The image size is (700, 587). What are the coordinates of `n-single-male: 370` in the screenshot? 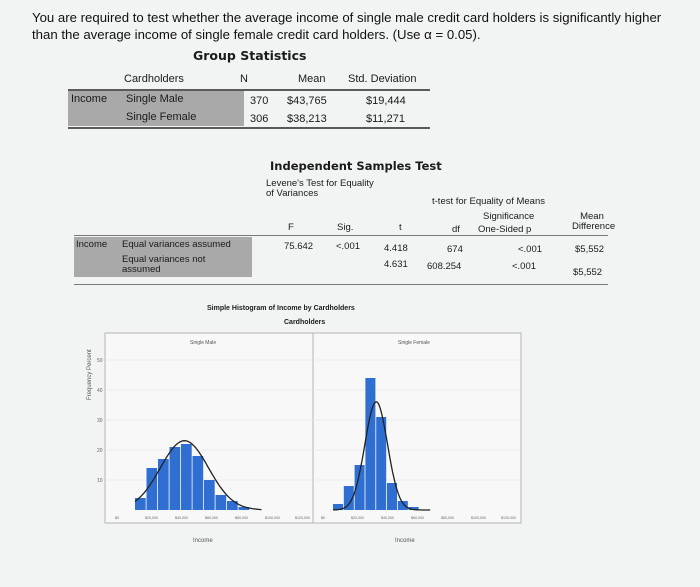 It's located at (259, 101).